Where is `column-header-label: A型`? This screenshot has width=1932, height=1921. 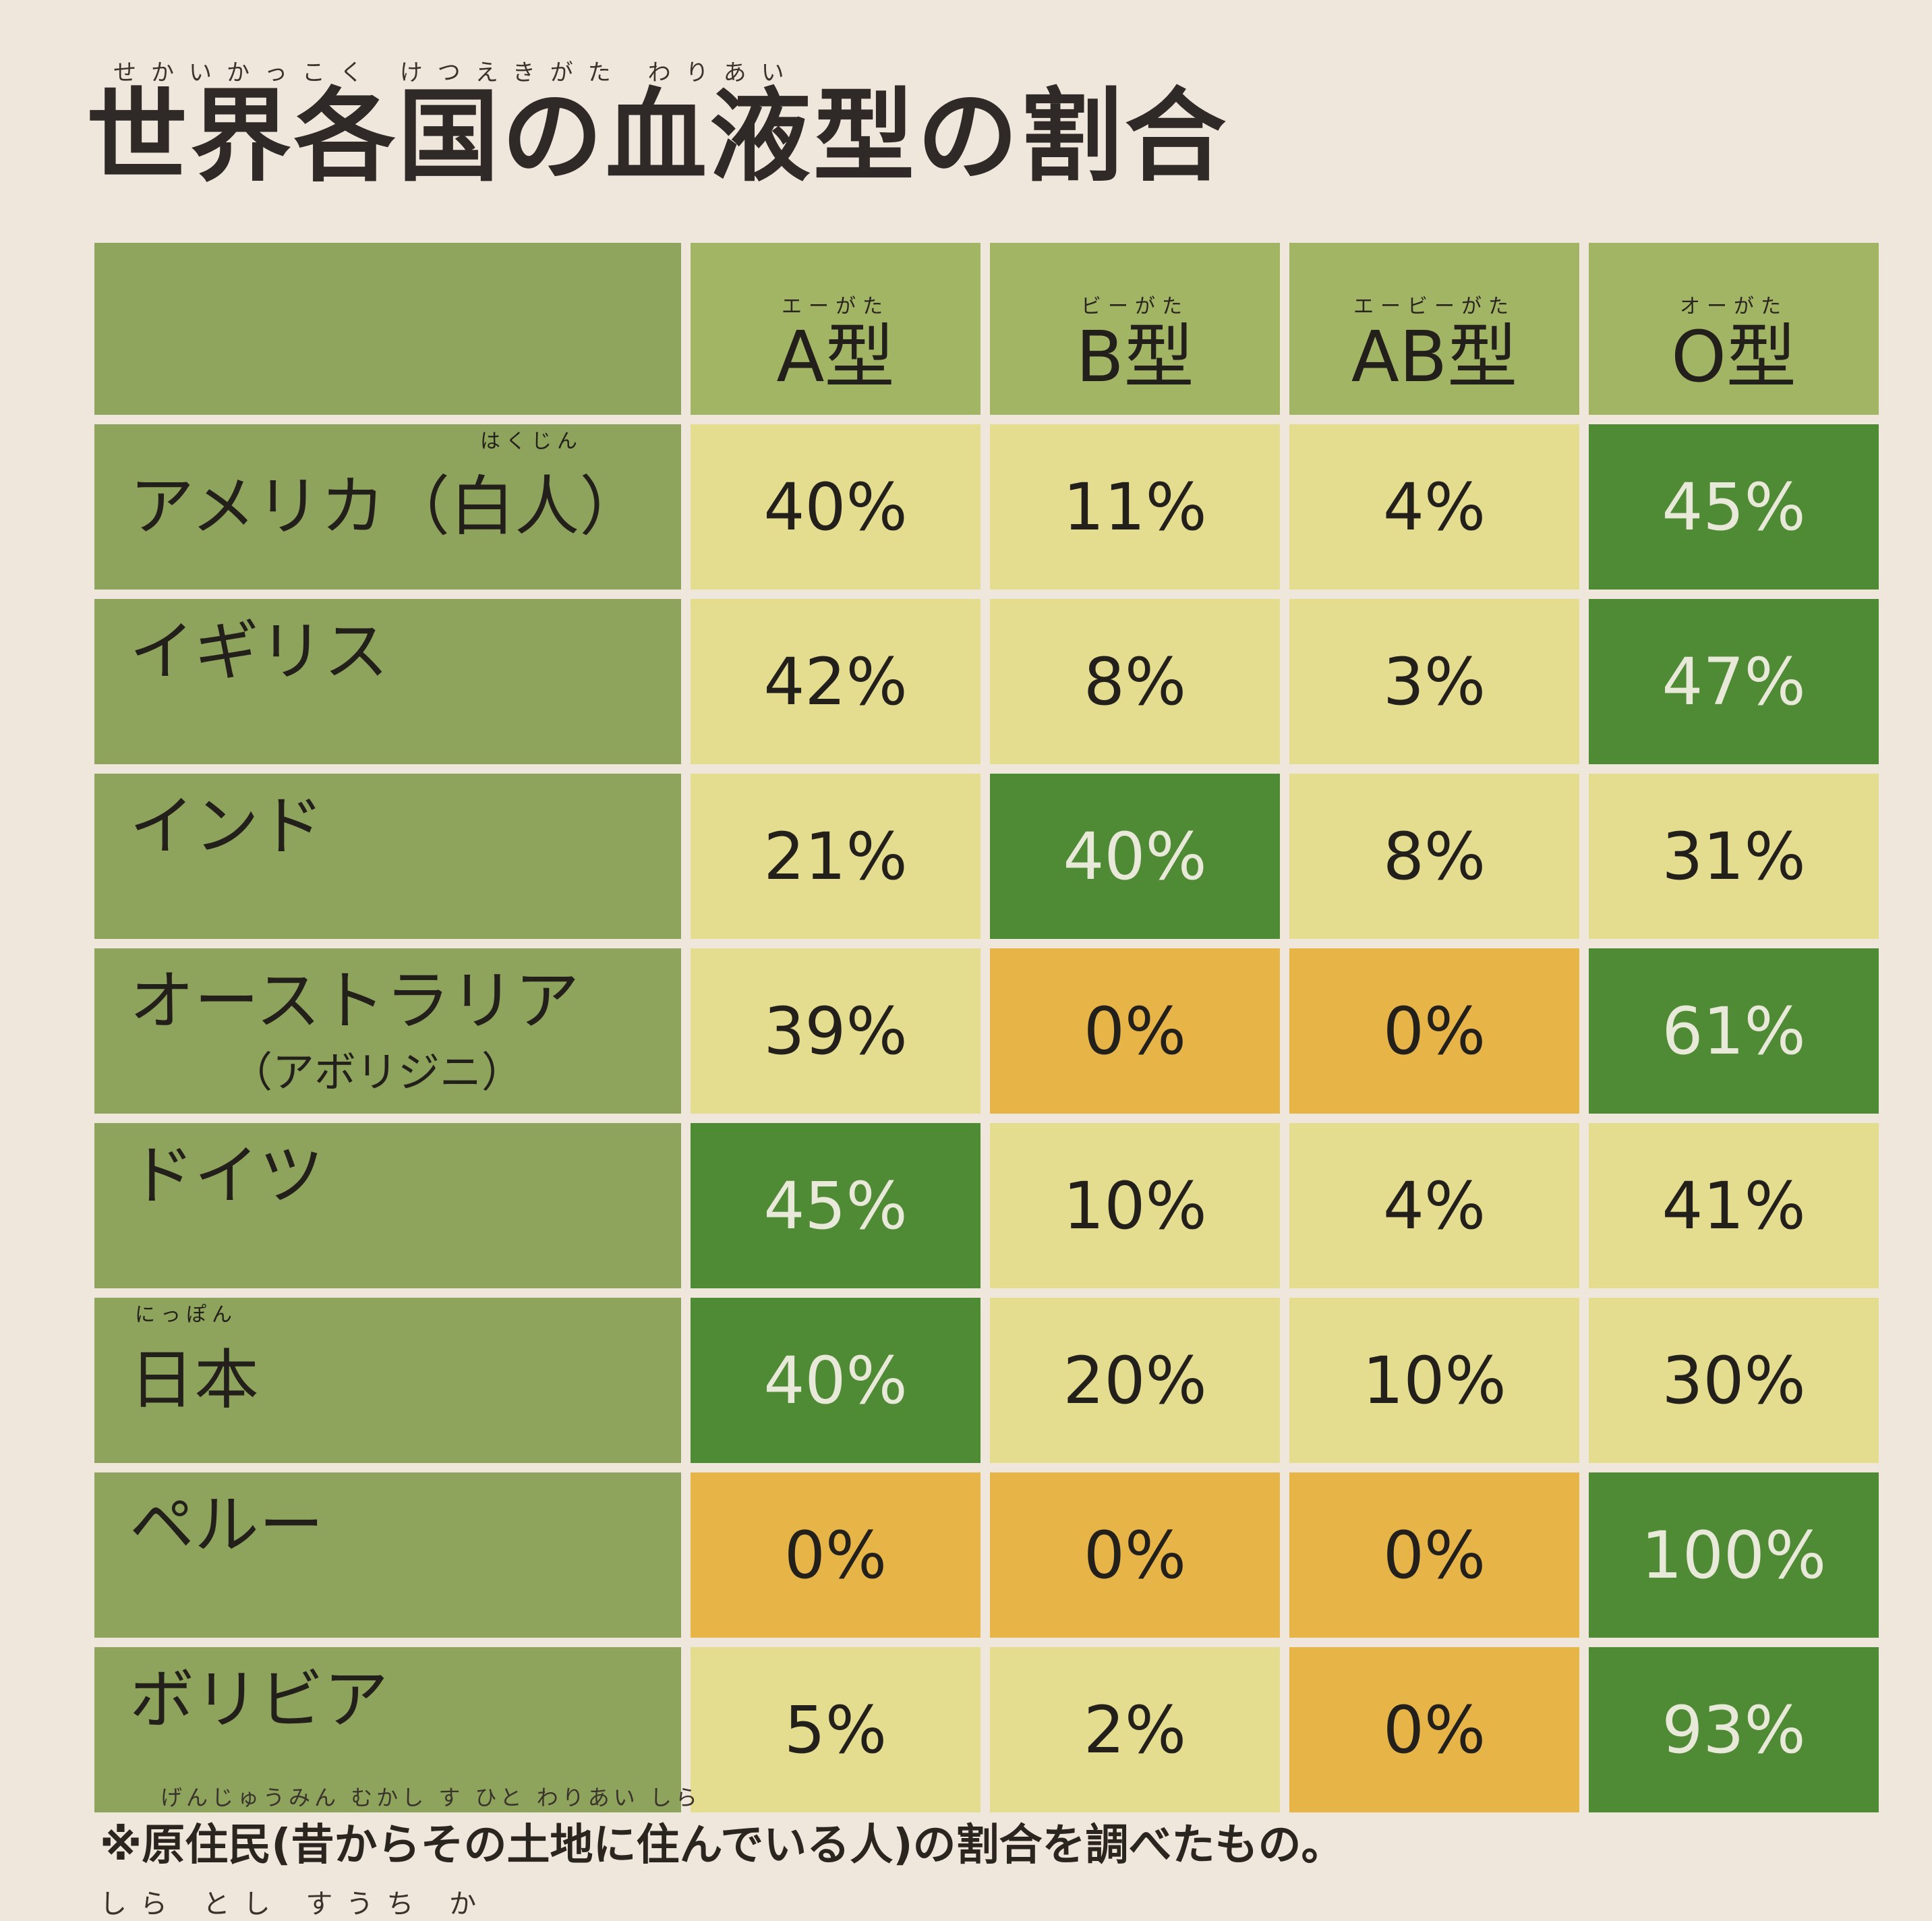
column-header-label: A型 is located at coordinates (835, 357).